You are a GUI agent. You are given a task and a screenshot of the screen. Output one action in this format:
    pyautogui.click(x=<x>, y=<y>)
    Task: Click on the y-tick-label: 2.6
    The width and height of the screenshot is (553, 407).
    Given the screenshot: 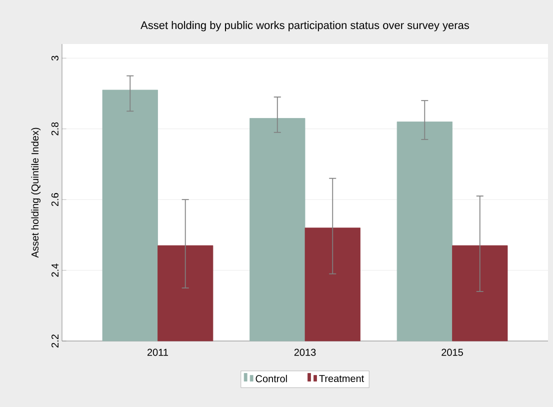 What is the action you would take?
    pyautogui.click(x=54, y=199)
    